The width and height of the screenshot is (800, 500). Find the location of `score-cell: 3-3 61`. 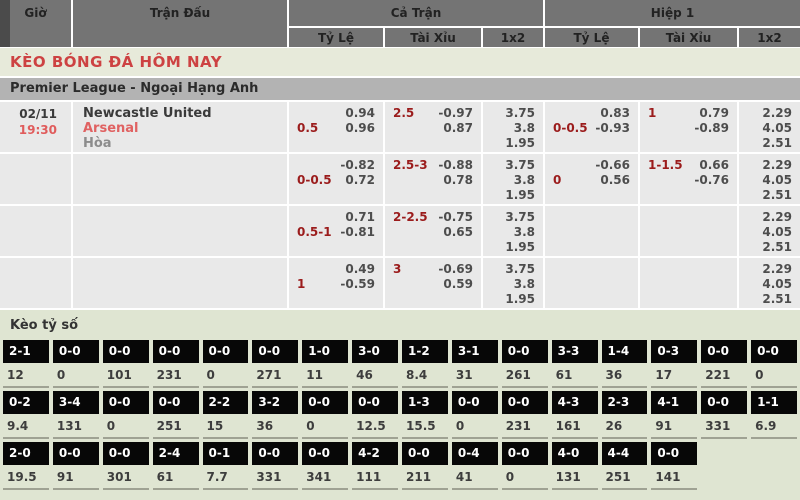

score-cell: 3-3 61 is located at coordinates (574, 364).